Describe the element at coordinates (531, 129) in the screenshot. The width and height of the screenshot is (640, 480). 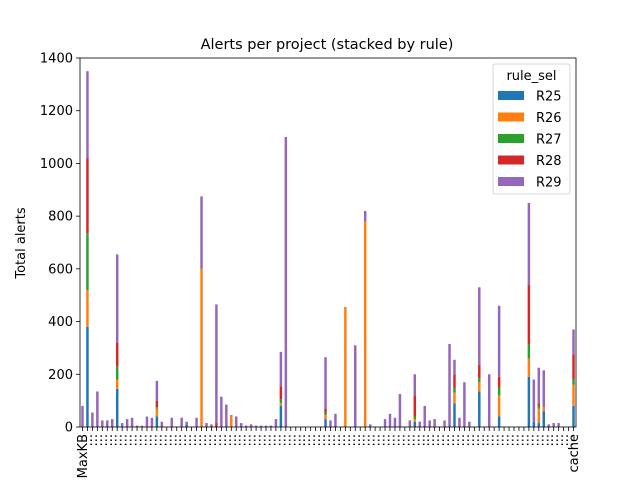
I see `legend: rule_sel R25 R26 R27 R28 R29` at that location.